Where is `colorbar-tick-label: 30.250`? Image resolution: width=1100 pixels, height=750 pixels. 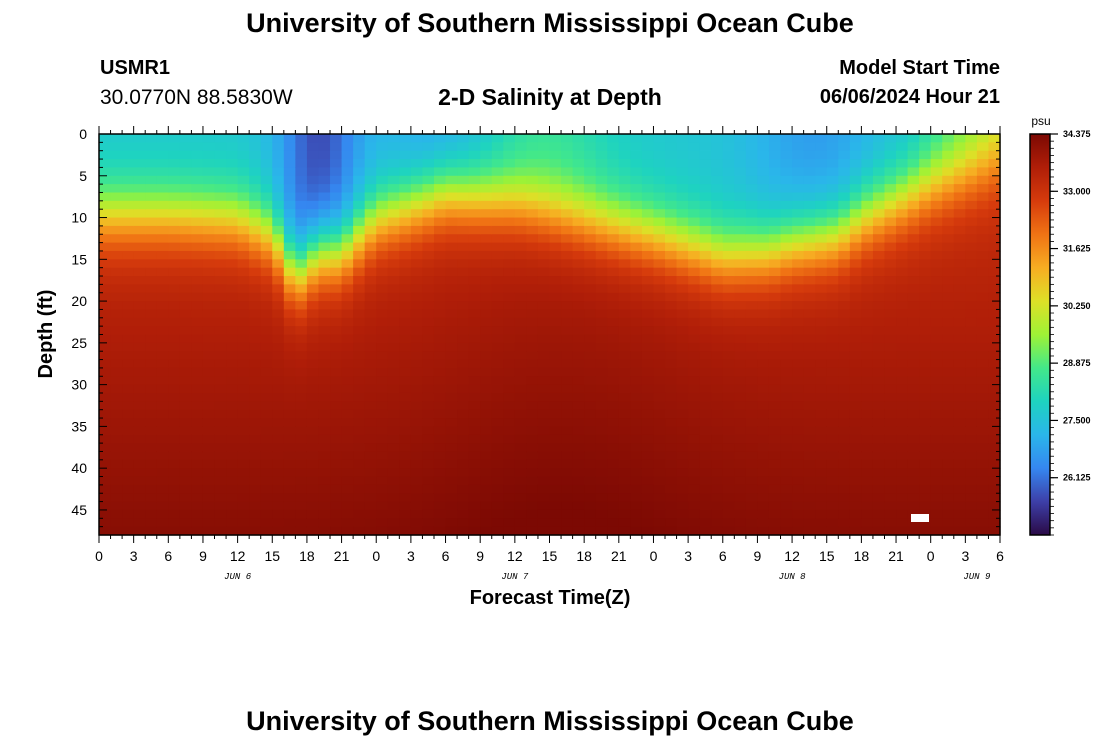 colorbar-tick-label: 30.250 is located at coordinates (1077, 306).